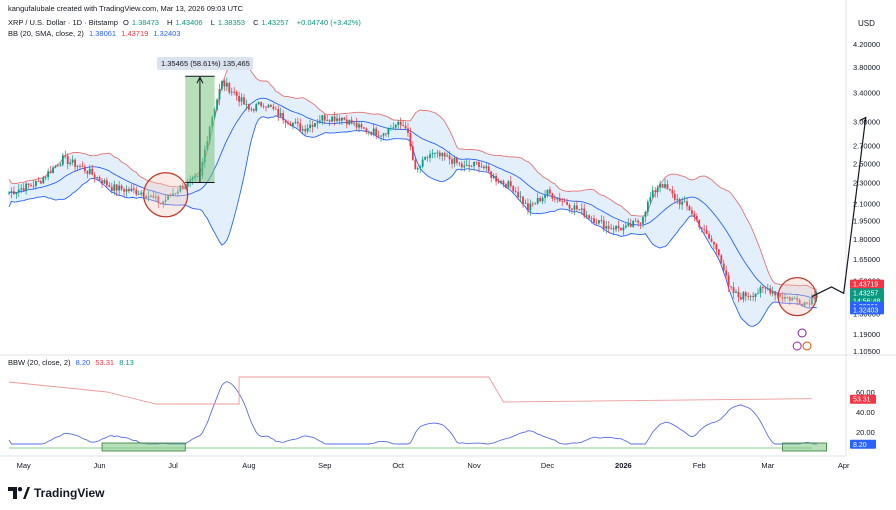  What do you see at coordinates (56, 493) in the screenshot?
I see `tradingview-logo: TradingView` at bounding box center [56, 493].